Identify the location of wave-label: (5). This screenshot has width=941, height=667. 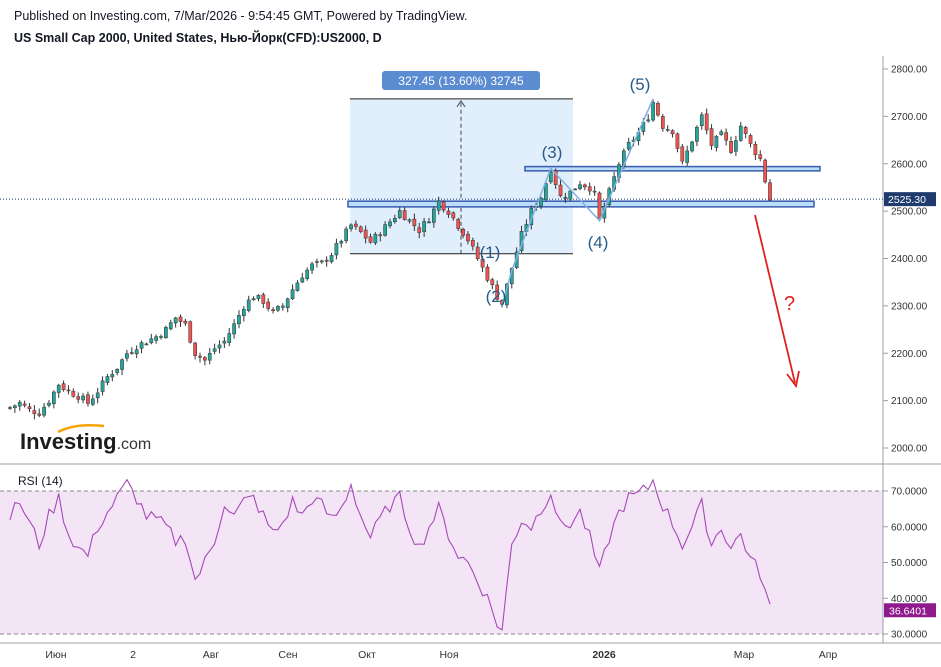
(640, 84).